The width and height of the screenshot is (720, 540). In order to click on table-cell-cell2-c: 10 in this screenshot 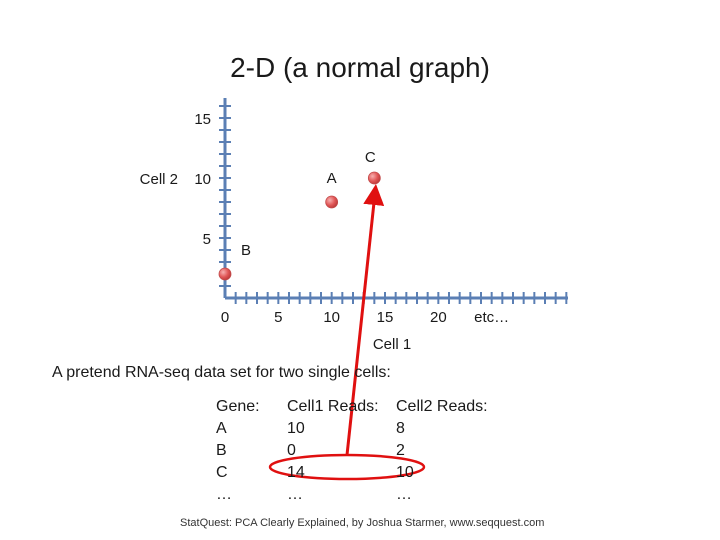, I will do `click(405, 472)`.